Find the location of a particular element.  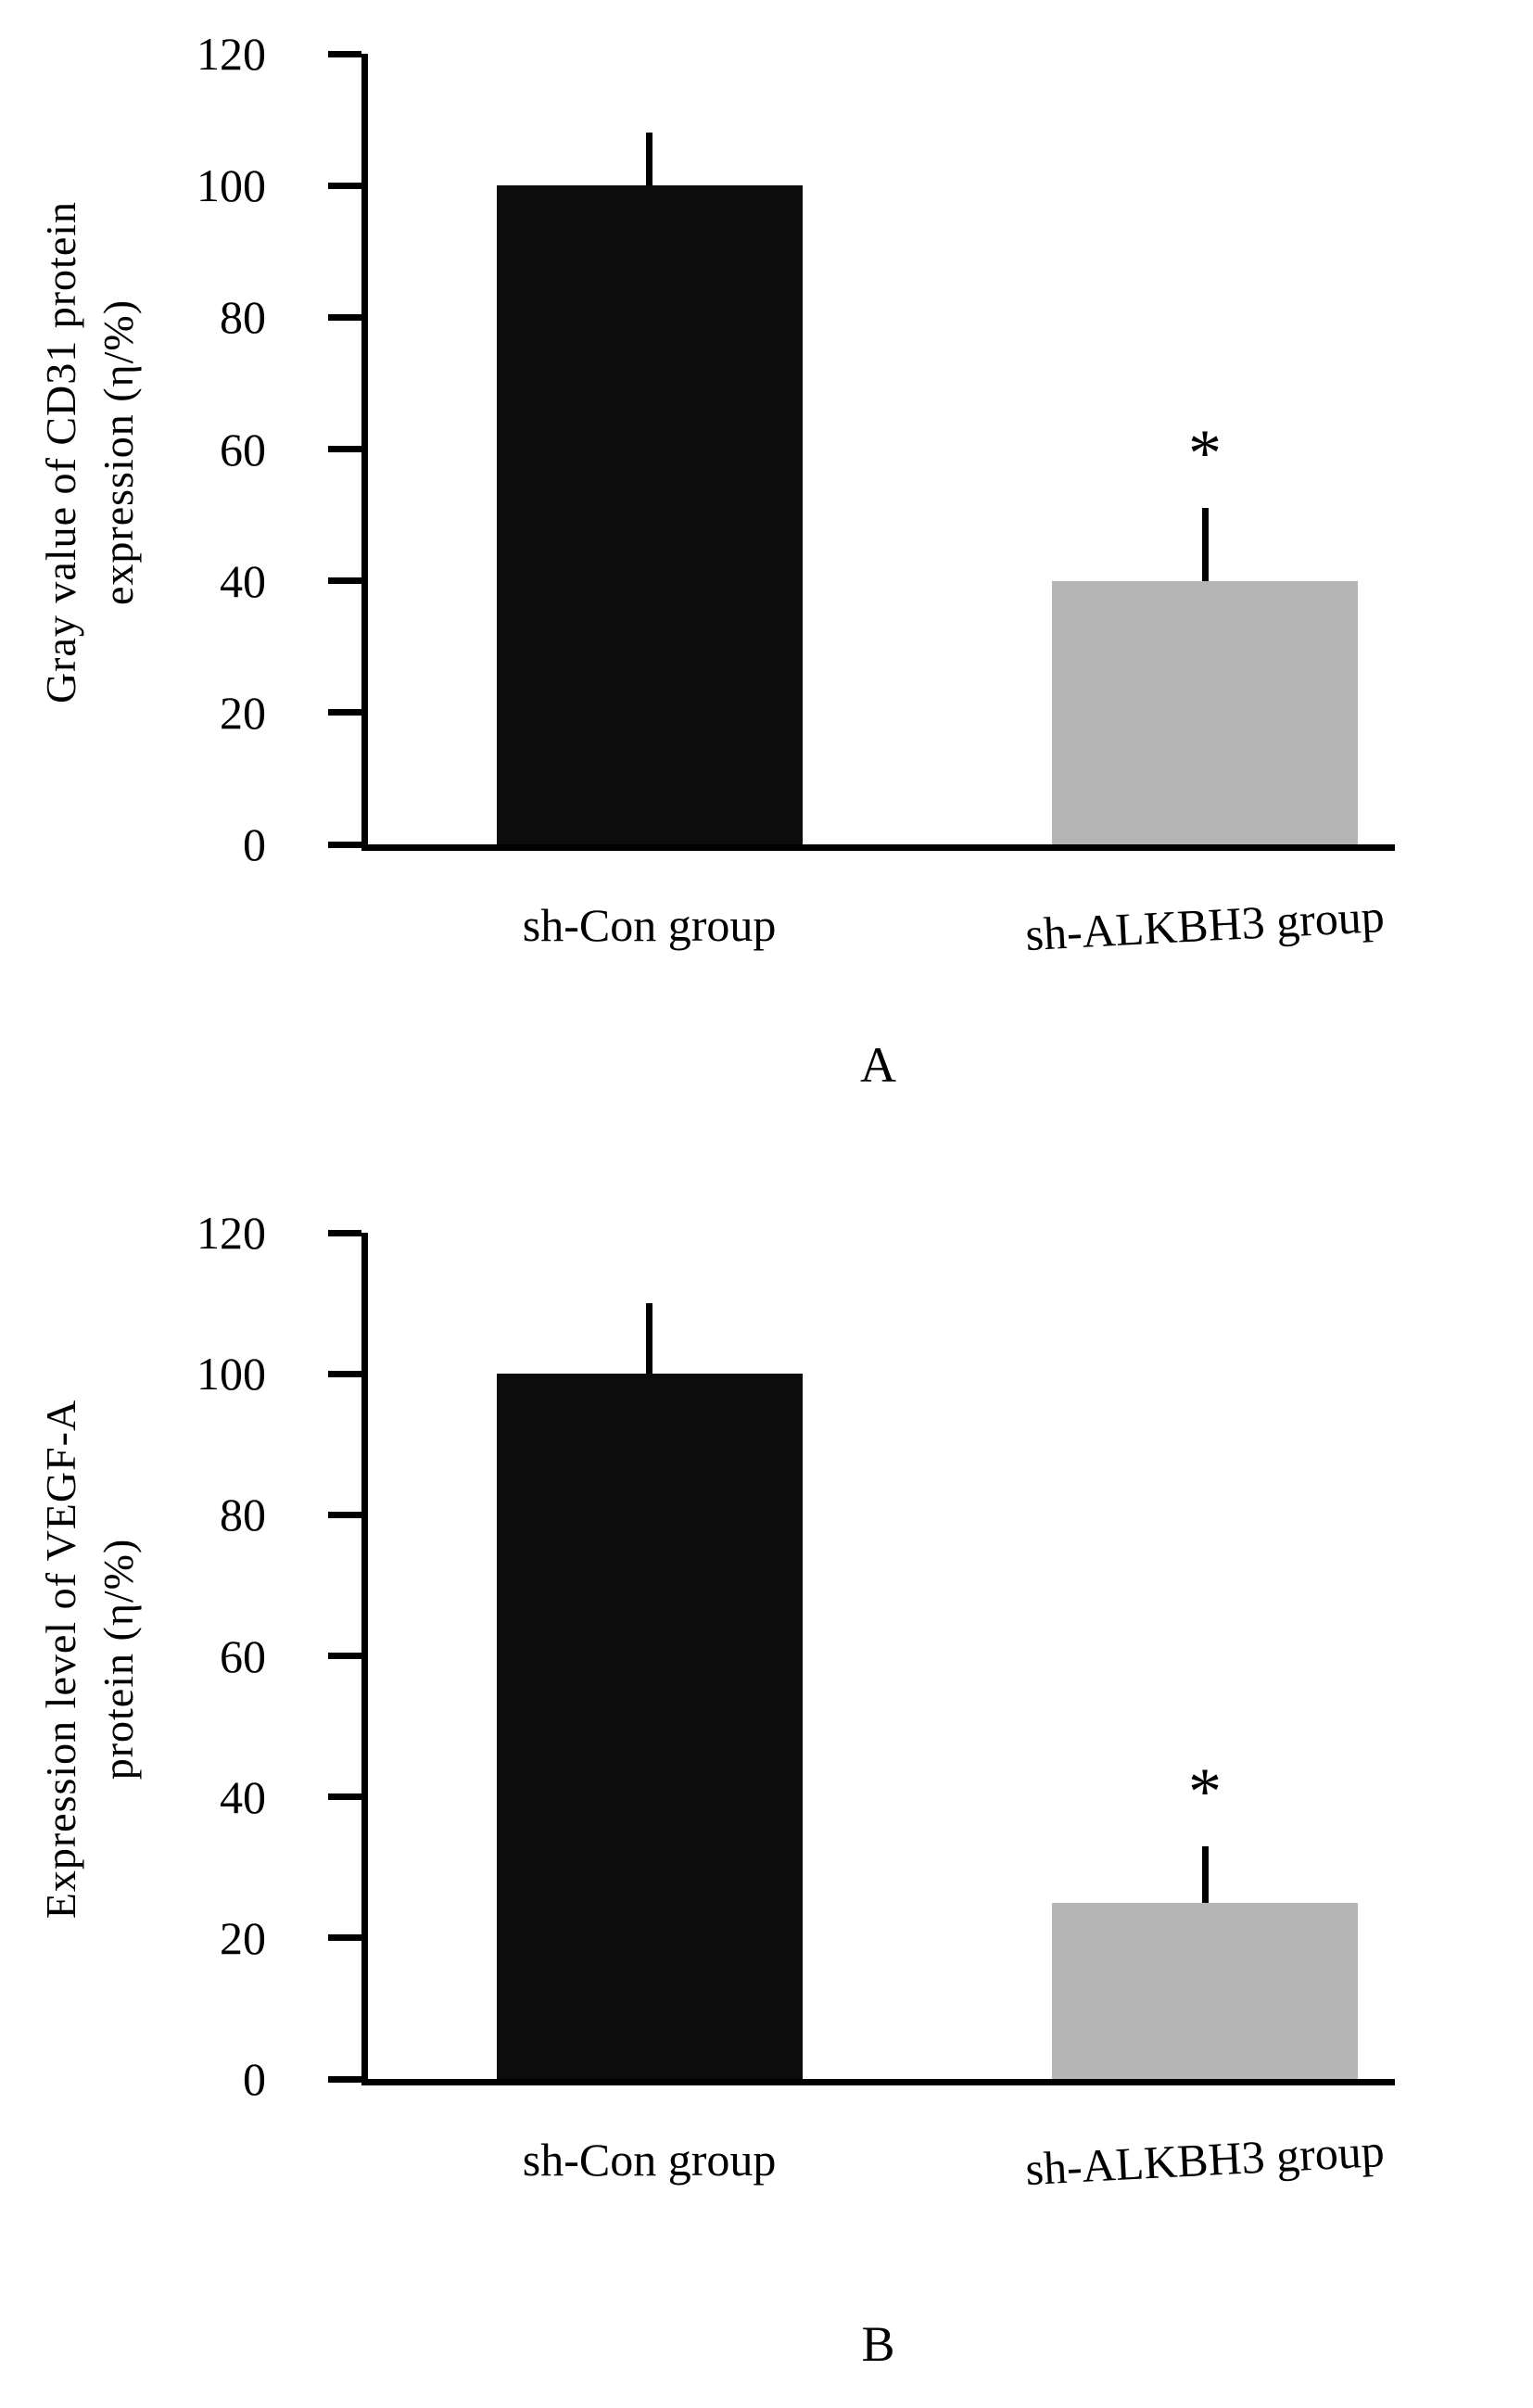

y-axis-title-line1: Gray value of CD31 protein is located at coordinates (60, 452).